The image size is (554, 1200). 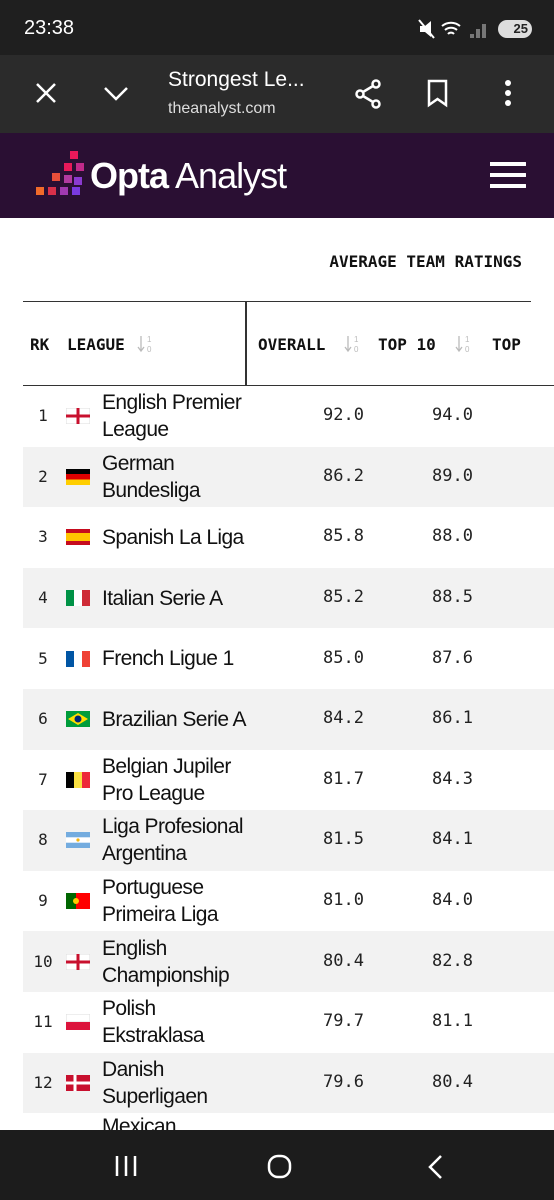 What do you see at coordinates (343, 900) in the screenshot?
I see `overall-rating: 81.0` at bounding box center [343, 900].